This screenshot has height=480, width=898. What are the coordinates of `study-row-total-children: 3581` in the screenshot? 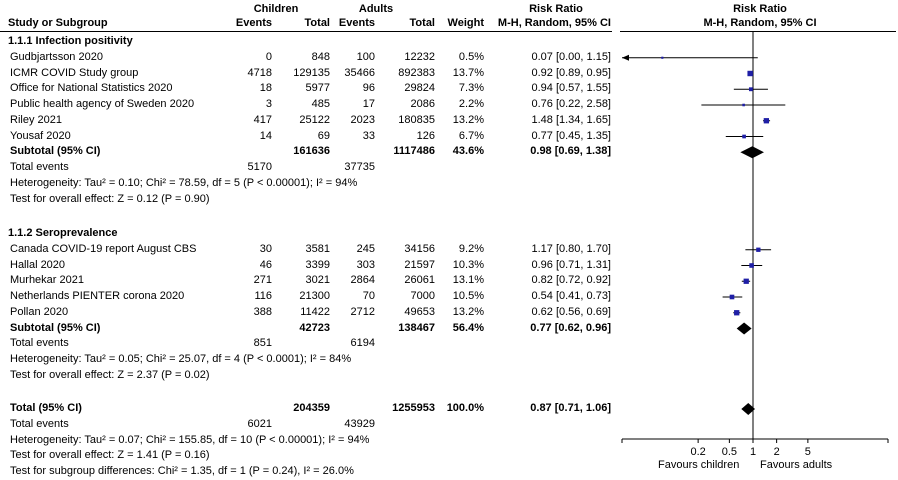 It's located at (317, 248).